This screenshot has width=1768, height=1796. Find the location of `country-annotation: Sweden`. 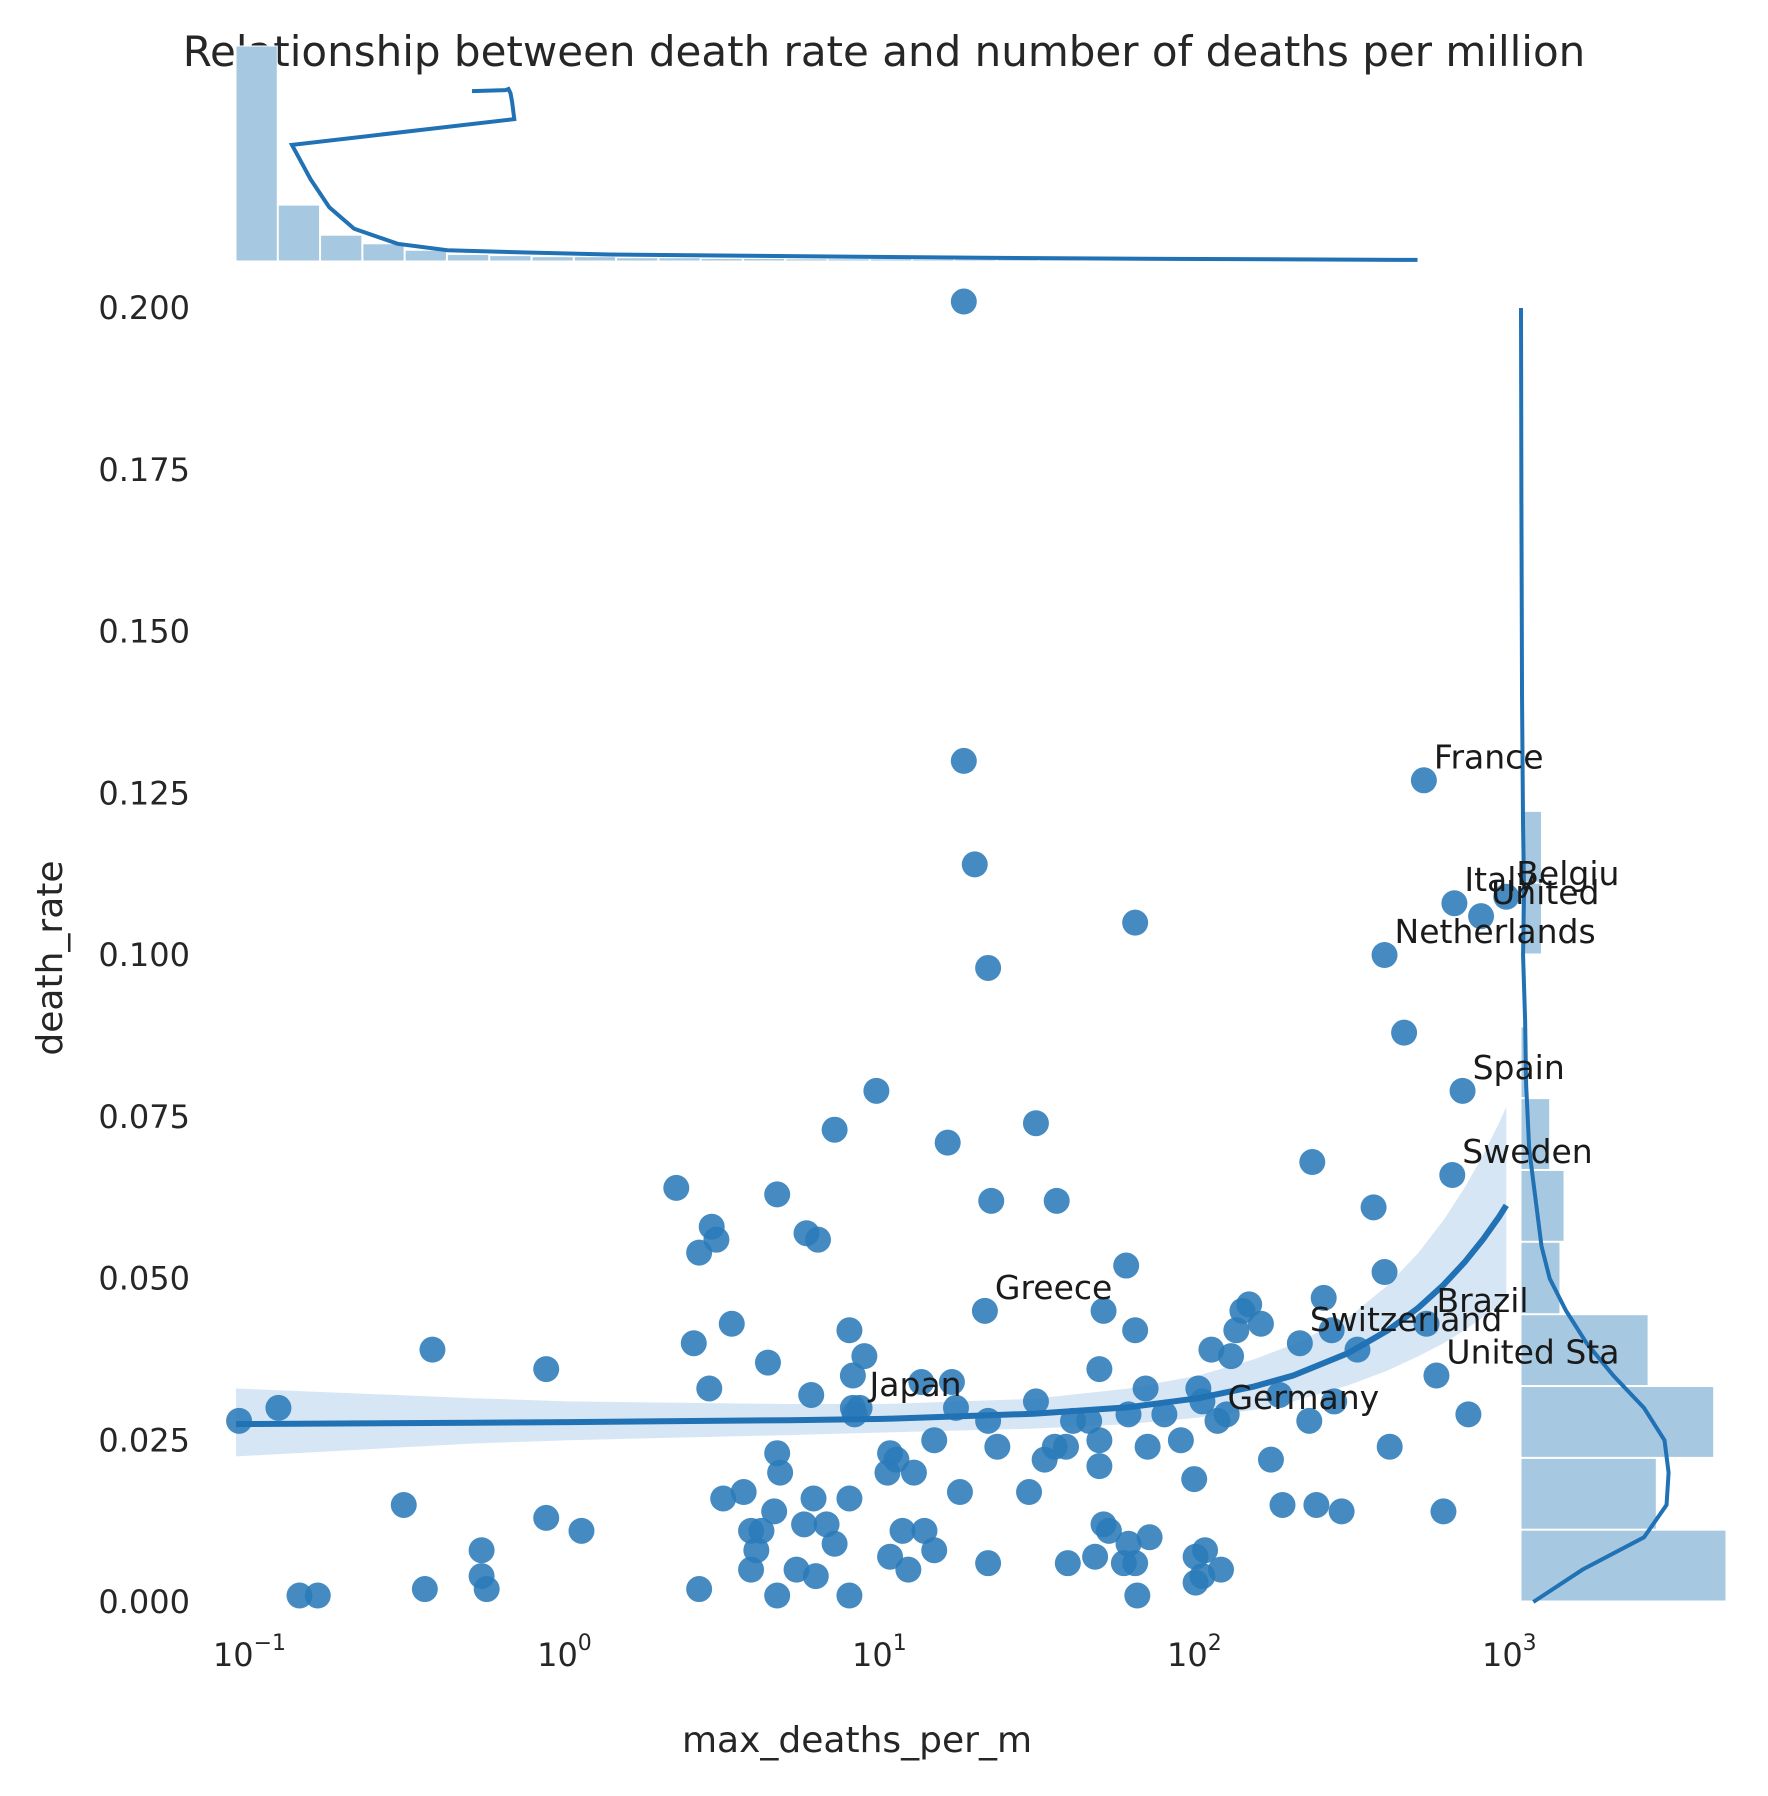

country-annotation: Sweden is located at coordinates (1527, 1151).